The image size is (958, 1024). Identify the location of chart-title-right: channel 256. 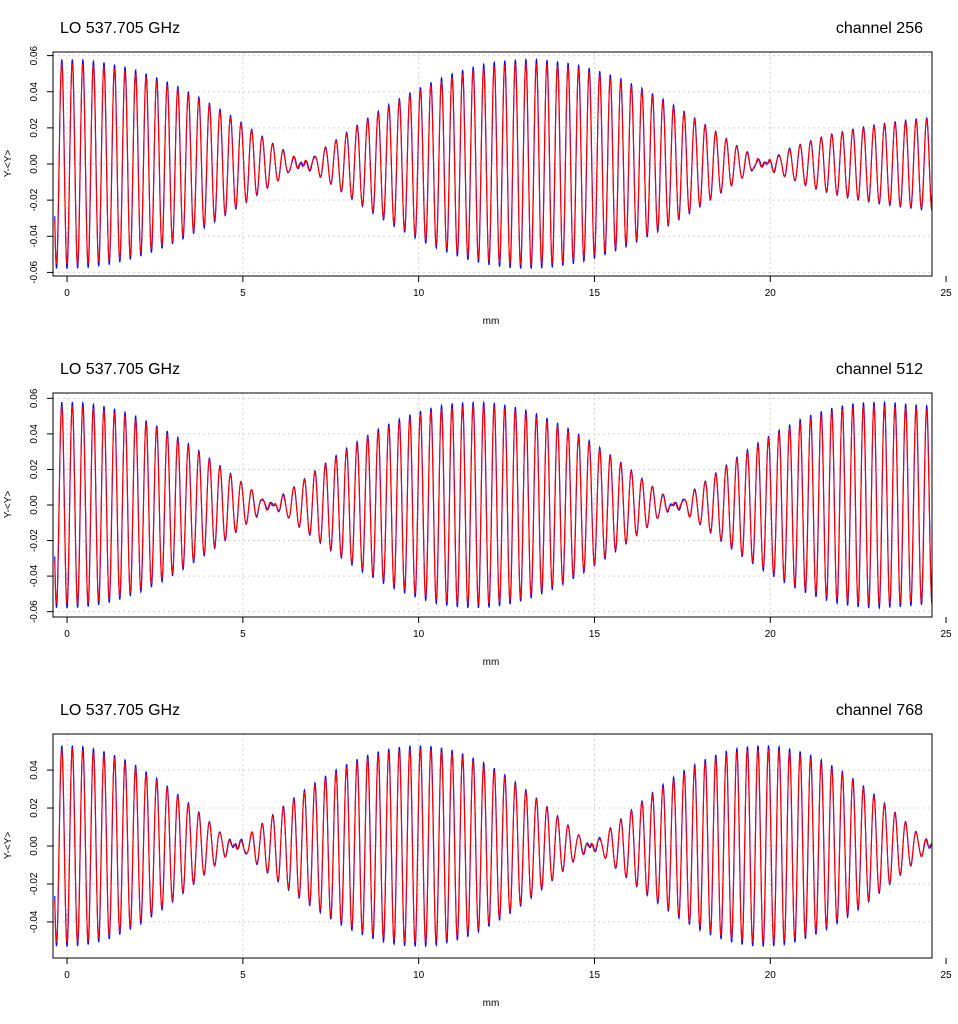
(879, 28).